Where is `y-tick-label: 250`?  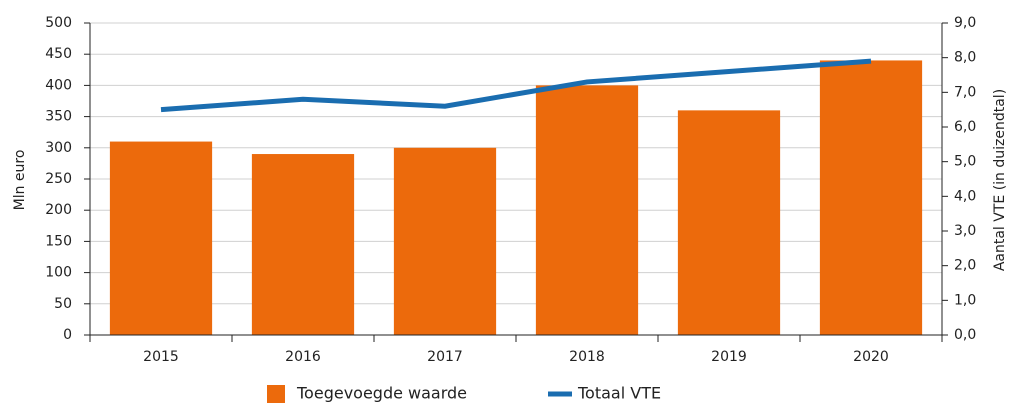 y-tick-label: 250 is located at coordinates (58, 179).